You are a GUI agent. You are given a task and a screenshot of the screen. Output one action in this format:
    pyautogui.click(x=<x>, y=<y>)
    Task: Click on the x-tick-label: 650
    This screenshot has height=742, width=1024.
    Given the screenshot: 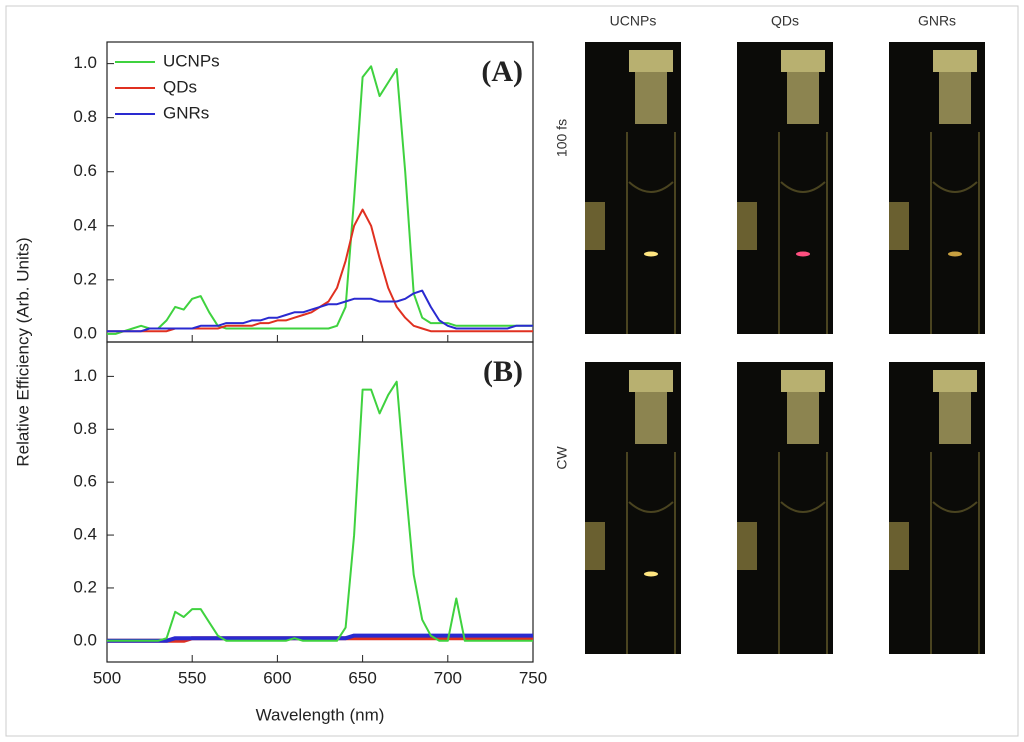 What is the action you would take?
    pyautogui.click(x=362, y=677)
    